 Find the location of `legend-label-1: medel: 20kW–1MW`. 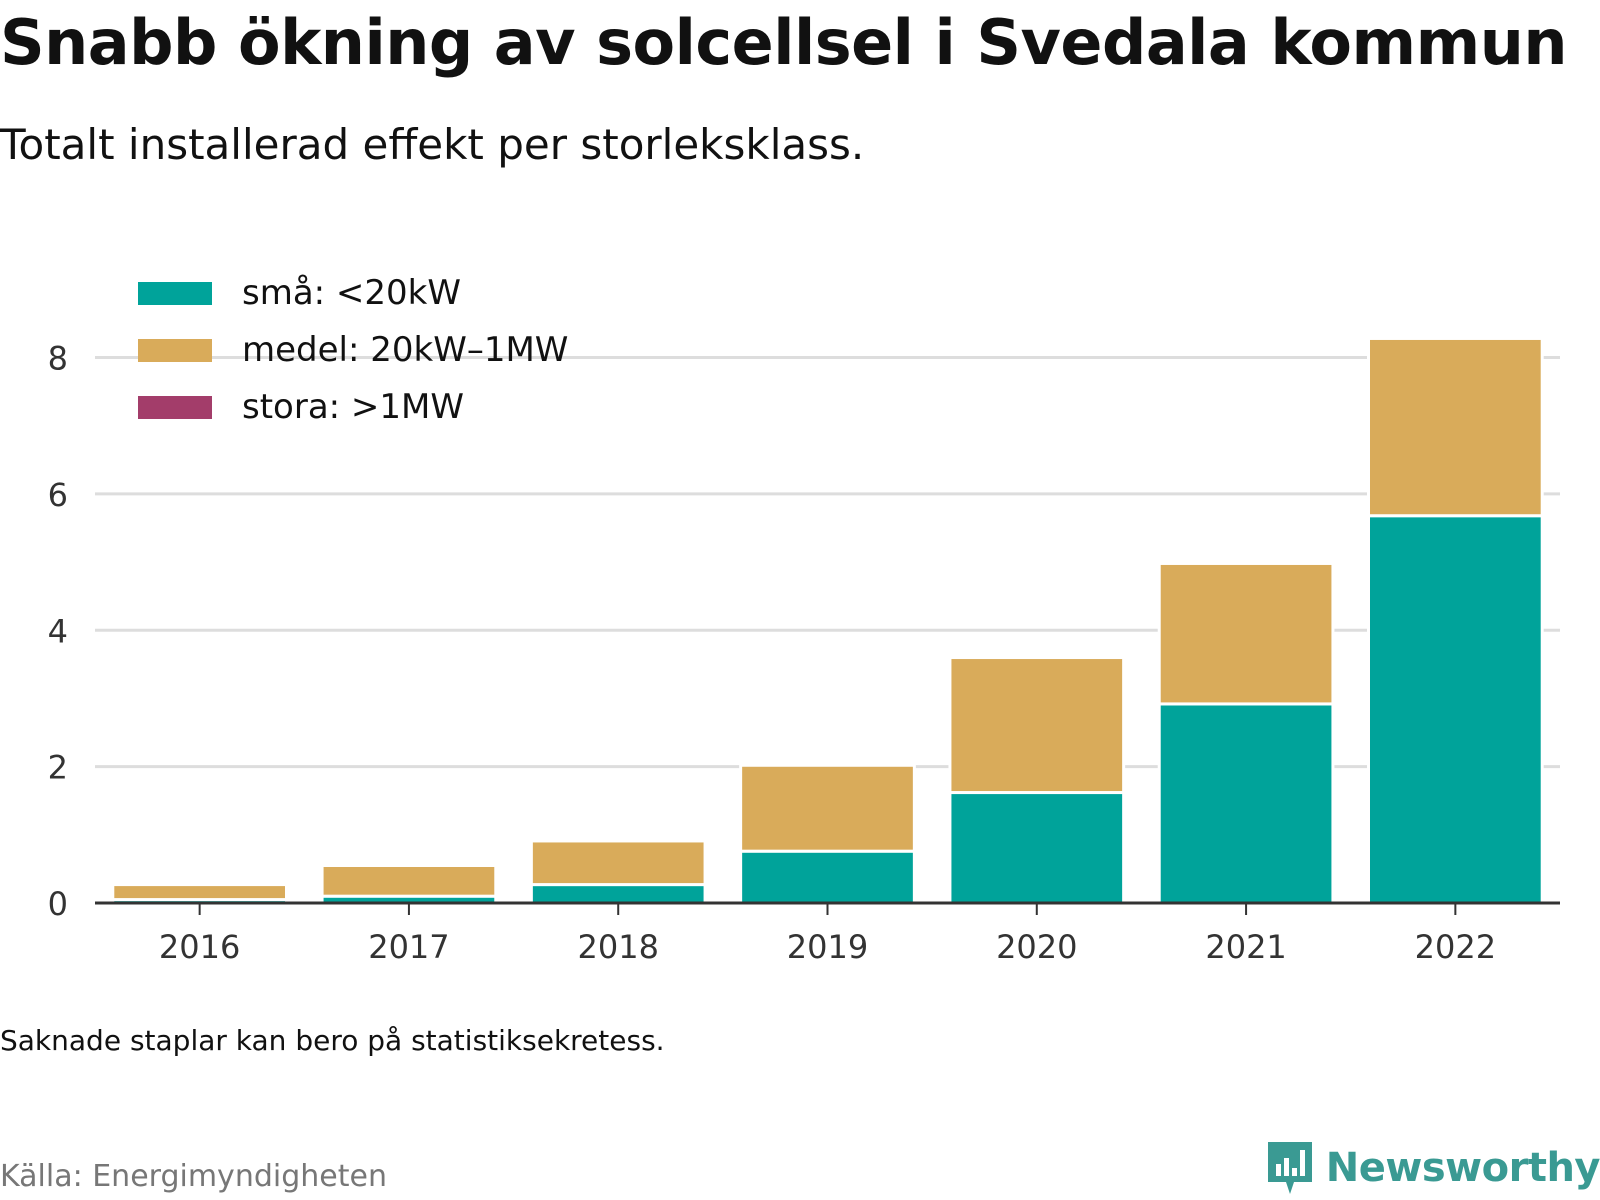

legend-label-1: medel: 20kW–1MW is located at coordinates (405, 350).